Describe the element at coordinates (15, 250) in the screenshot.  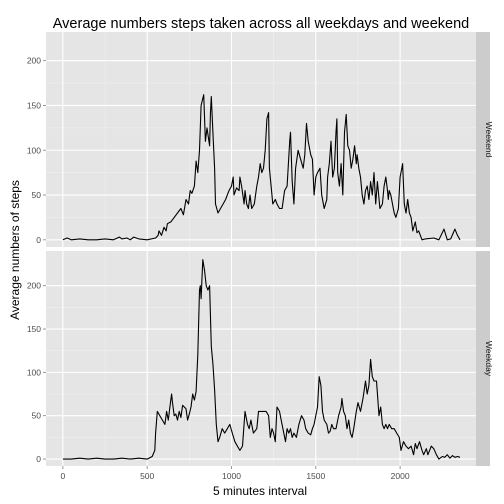
I see `y-axis-label: Average numbers of steps` at that location.